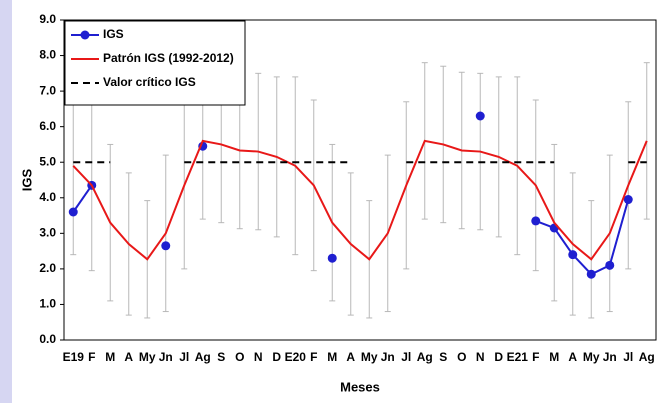  I want to click on x-tick-label: E21, so click(518, 357).